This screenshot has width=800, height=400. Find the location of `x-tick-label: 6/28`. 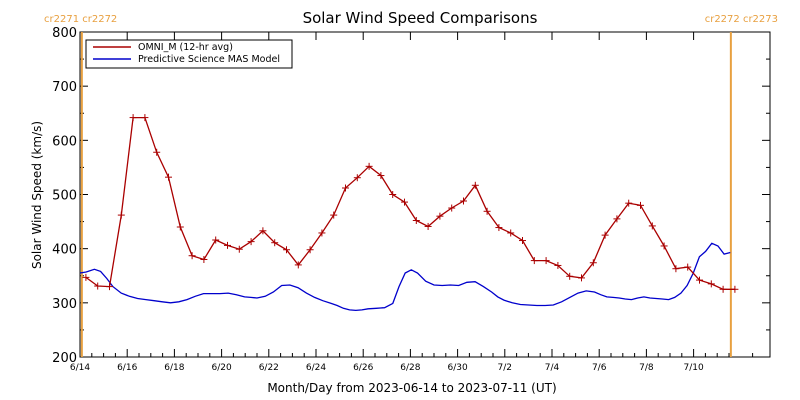

x-tick-label: 6/28 is located at coordinates (410, 368).